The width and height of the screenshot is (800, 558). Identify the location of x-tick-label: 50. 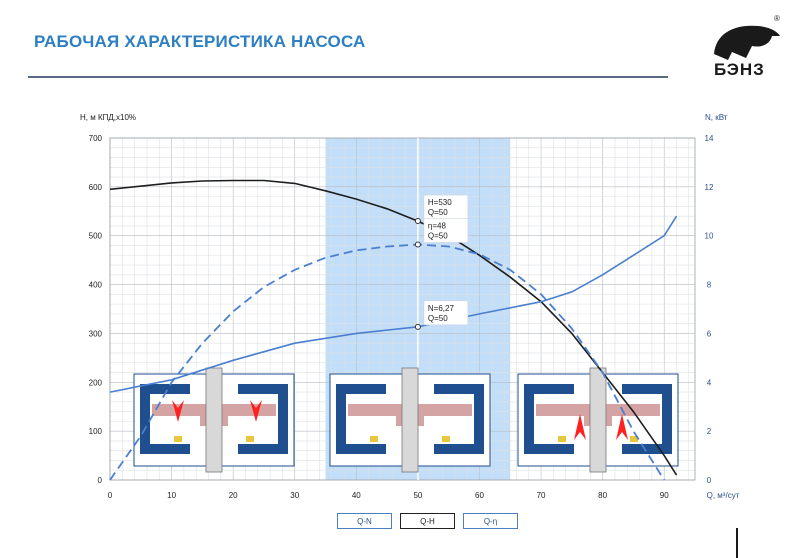
(417, 495).